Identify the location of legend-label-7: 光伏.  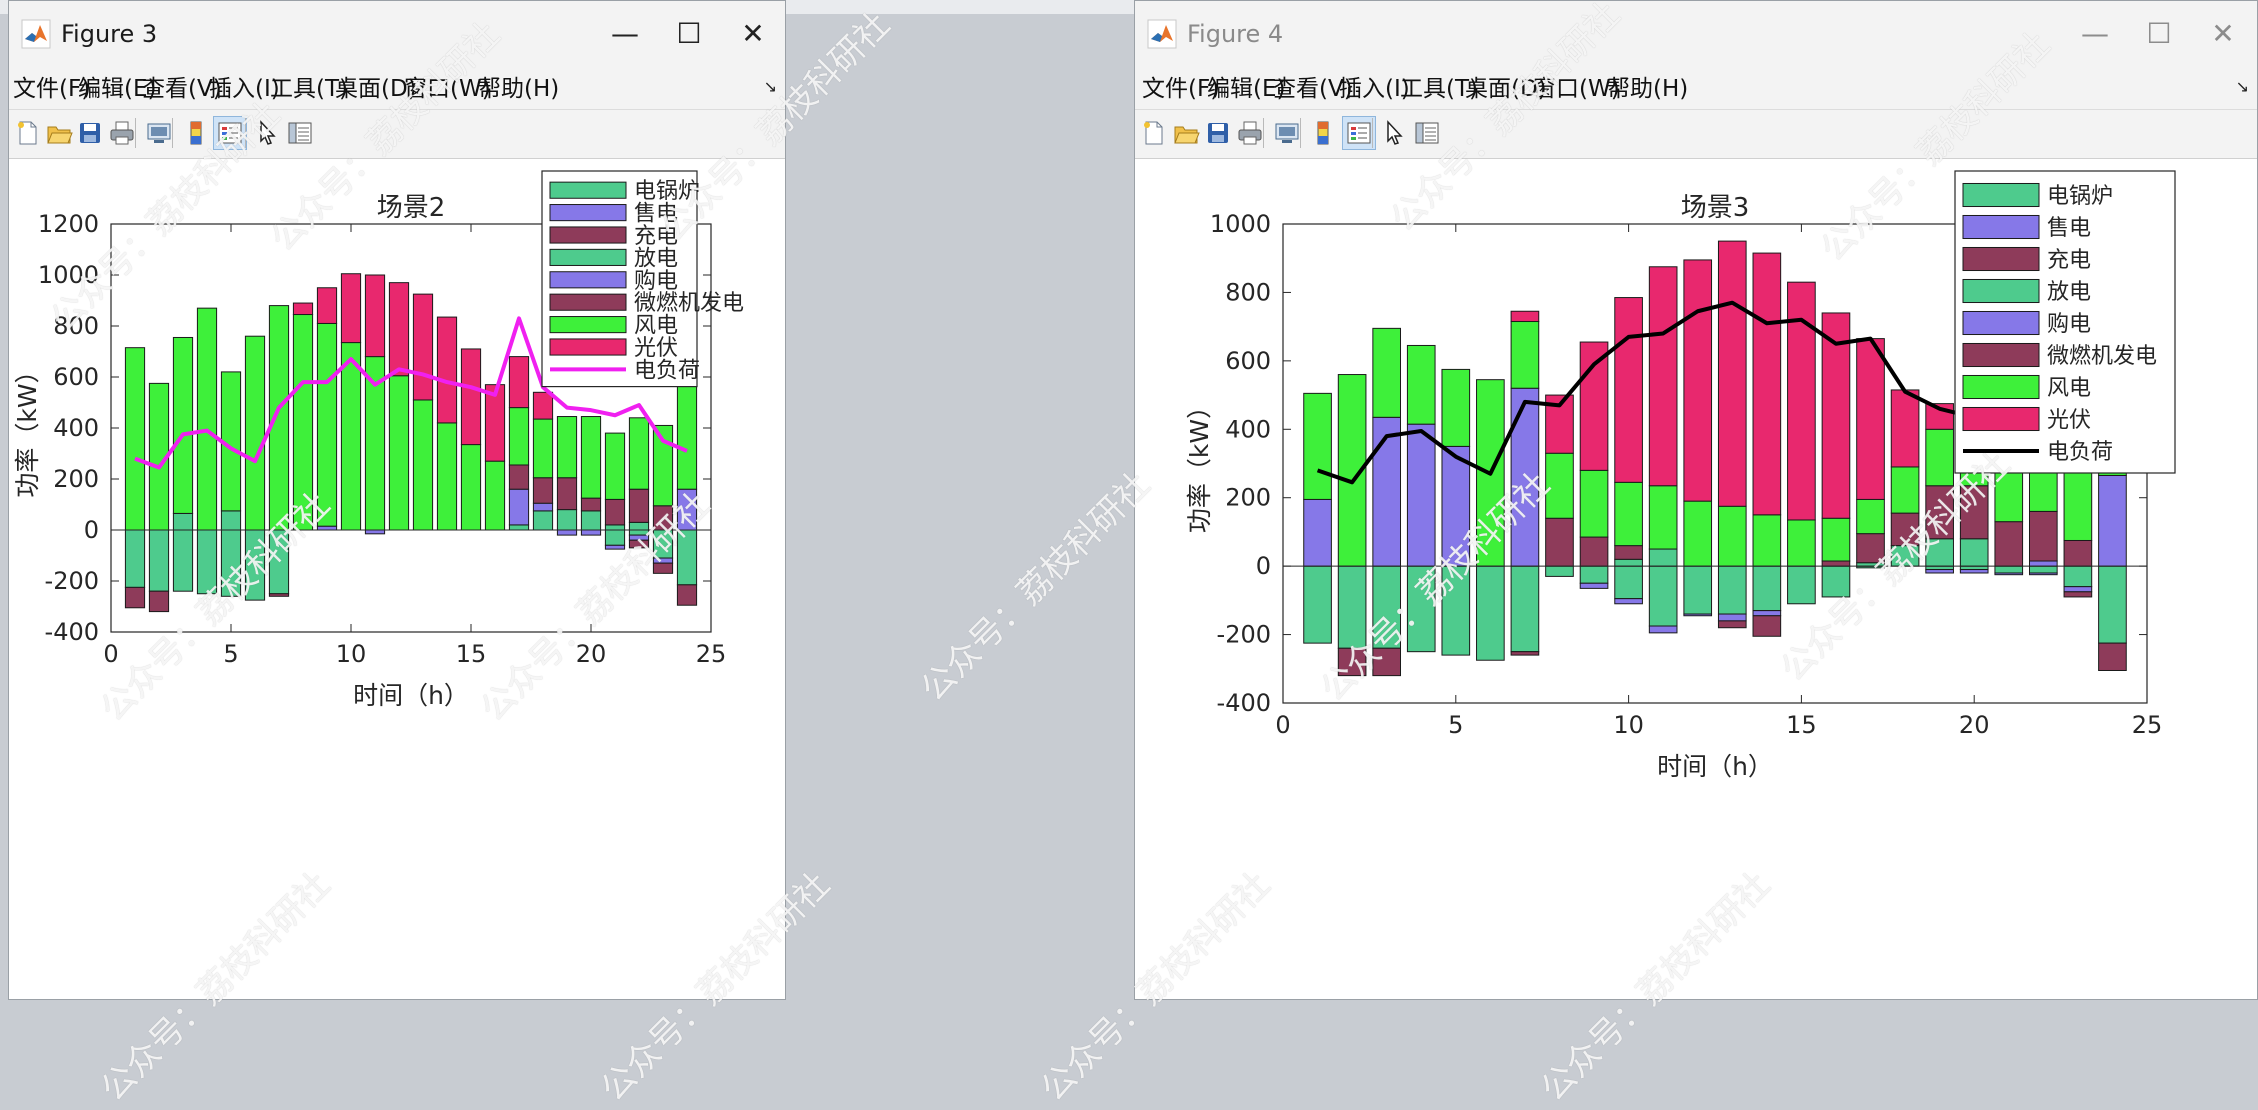
(2069, 420).